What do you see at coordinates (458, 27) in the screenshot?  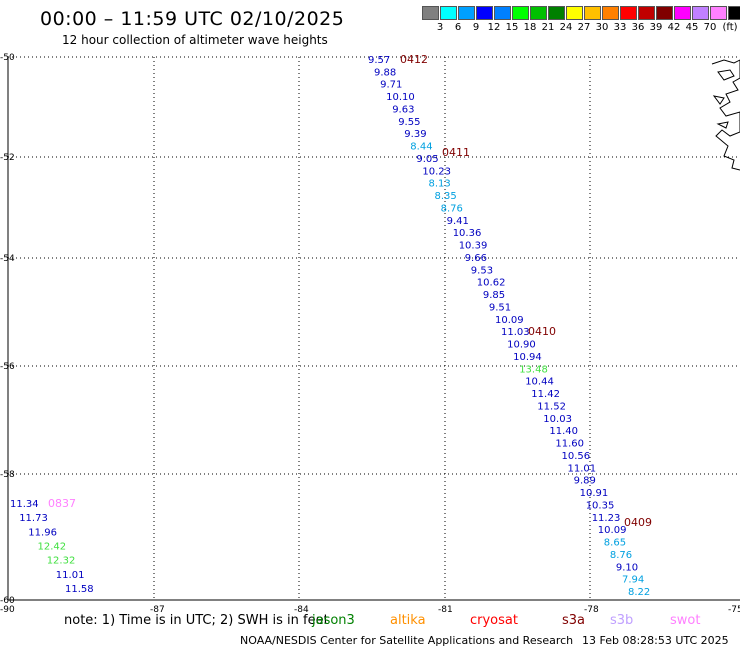 I see `legend-label: 6` at bounding box center [458, 27].